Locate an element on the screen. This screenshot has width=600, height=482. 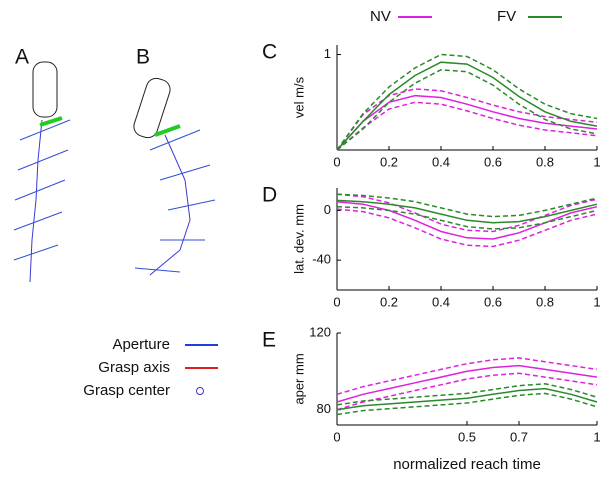
panel-a-sketch is located at coordinates (42, 172).